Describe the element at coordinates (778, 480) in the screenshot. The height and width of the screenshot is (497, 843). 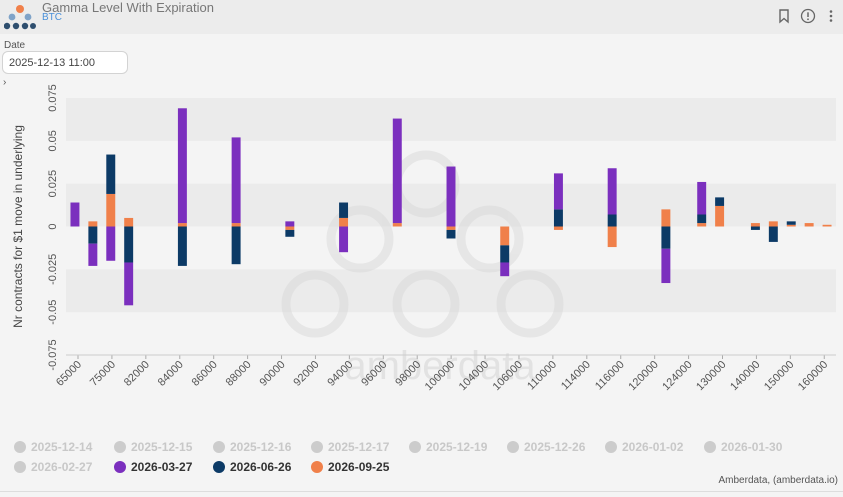
I see `chart-credit: Amberdata, (amberdata.io)` at that location.